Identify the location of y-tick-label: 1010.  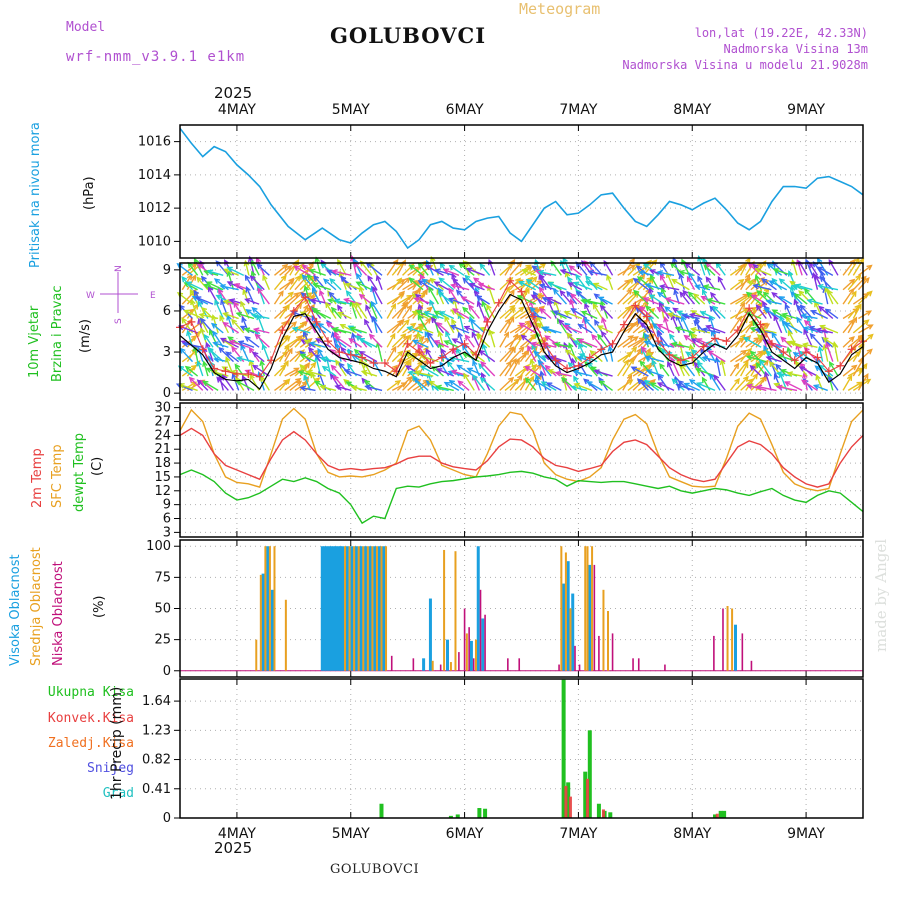
(154, 241).